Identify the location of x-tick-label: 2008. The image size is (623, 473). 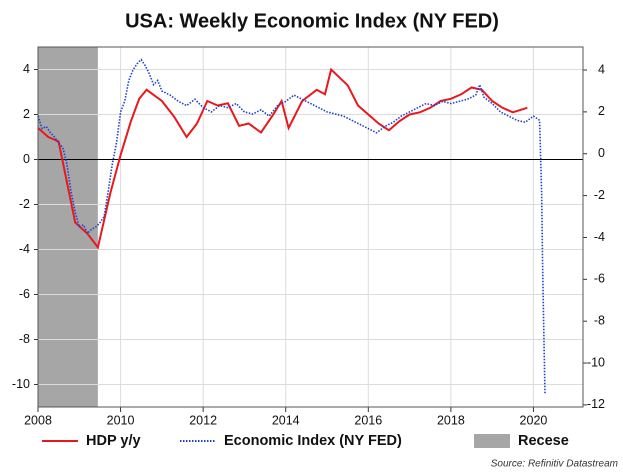
(38, 420).